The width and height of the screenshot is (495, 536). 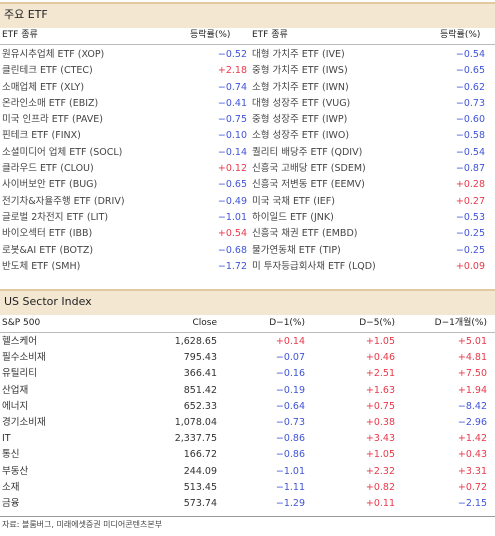 I want to click on etf-name: 소형 가치주 ETF (IWN), so click(x=300, y=87).